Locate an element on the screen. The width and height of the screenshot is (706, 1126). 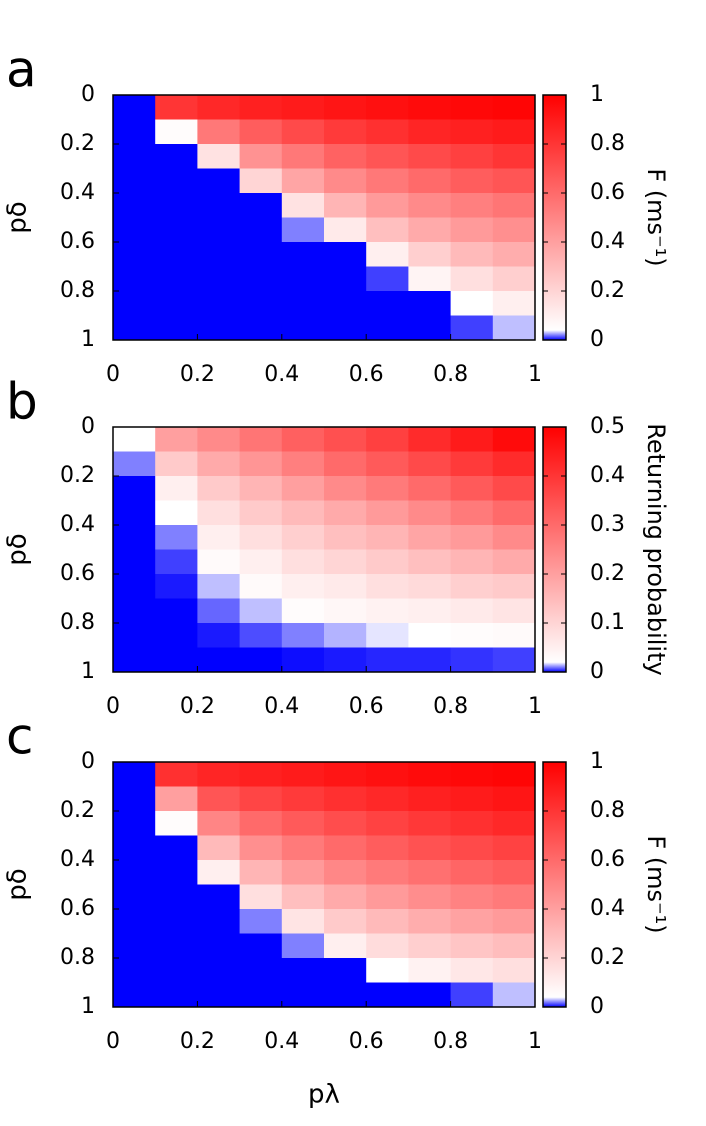
plot-frame is located at coordinates (324, 549).